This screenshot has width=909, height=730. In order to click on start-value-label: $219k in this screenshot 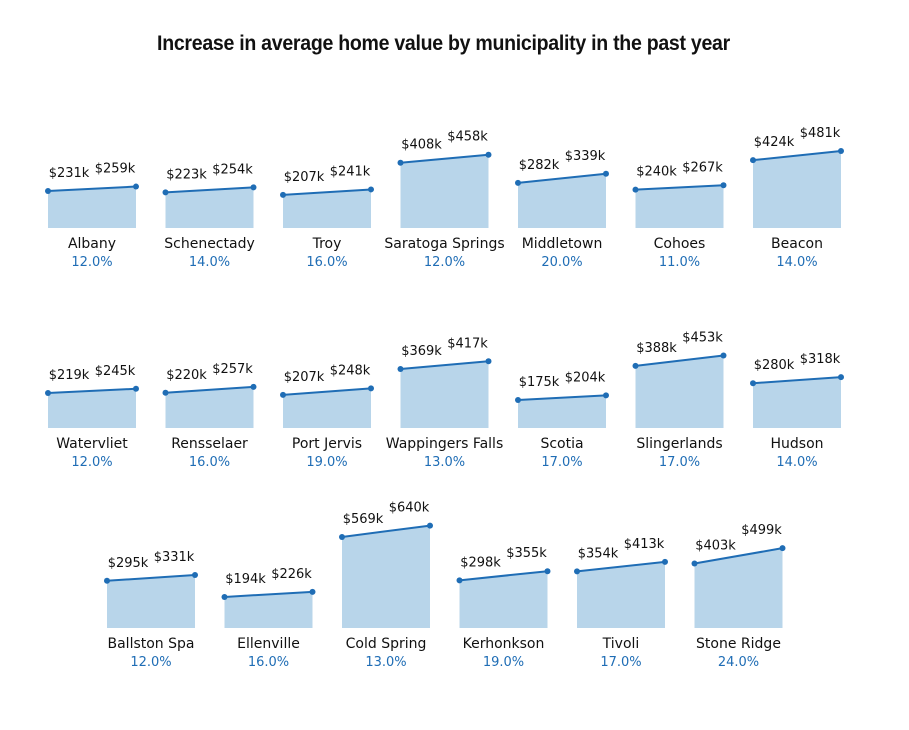, I will do `click(69, 375)`.